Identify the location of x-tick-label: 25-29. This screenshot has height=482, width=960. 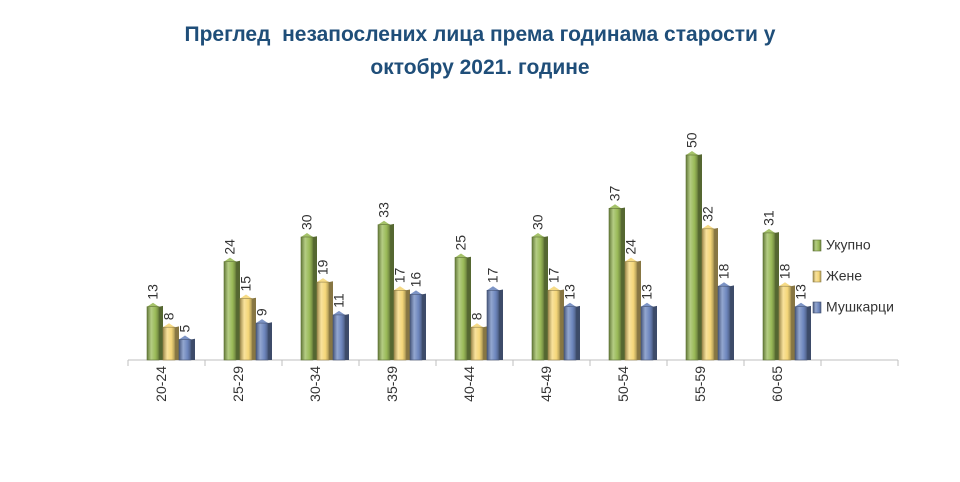
(238, 384).